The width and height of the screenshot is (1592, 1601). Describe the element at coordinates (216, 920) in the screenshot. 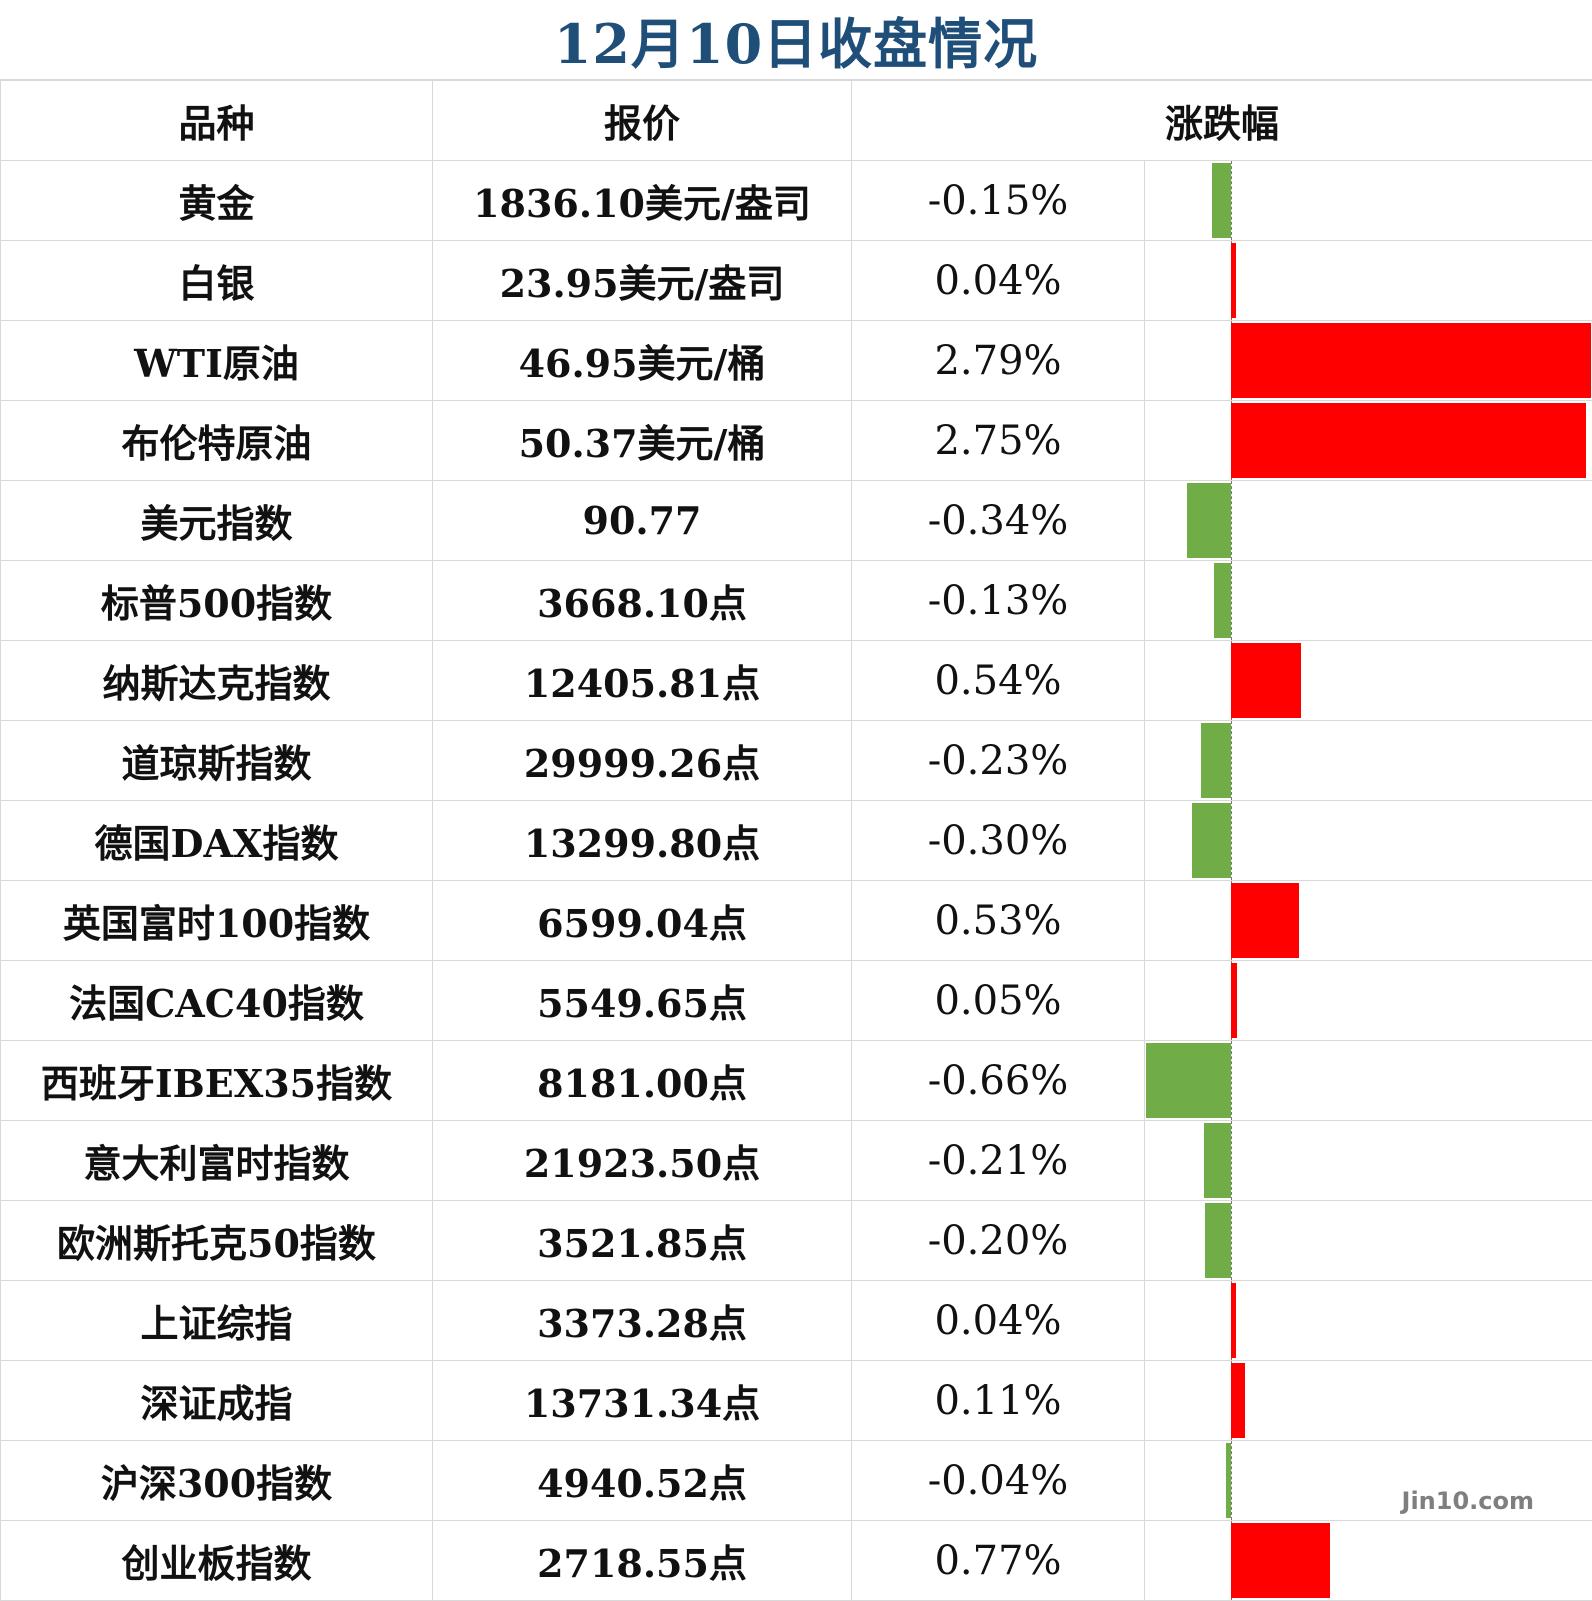

I see `variety-cell: 英国富时100指数` at that location.